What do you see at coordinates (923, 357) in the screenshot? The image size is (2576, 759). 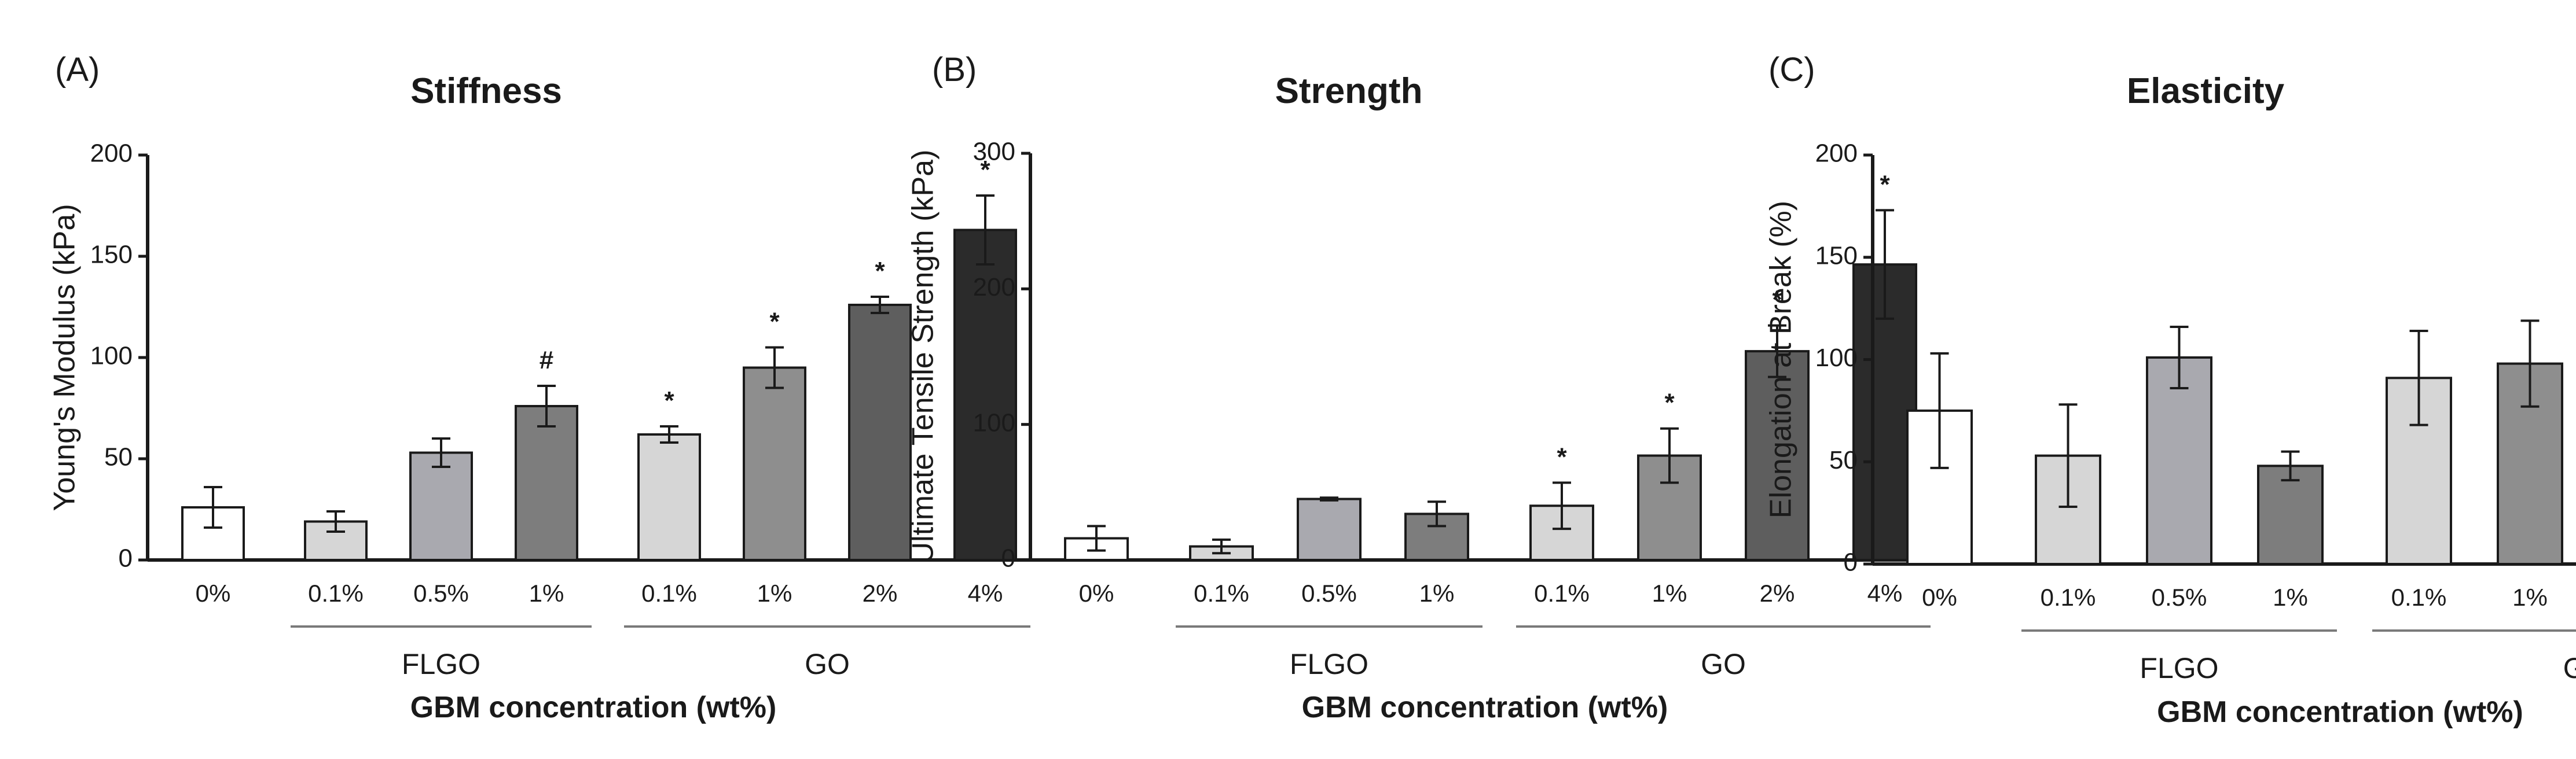 I see `y-axis-label: Ultimate Tensile Strength (kPa)` at bounding box center [923, 357].